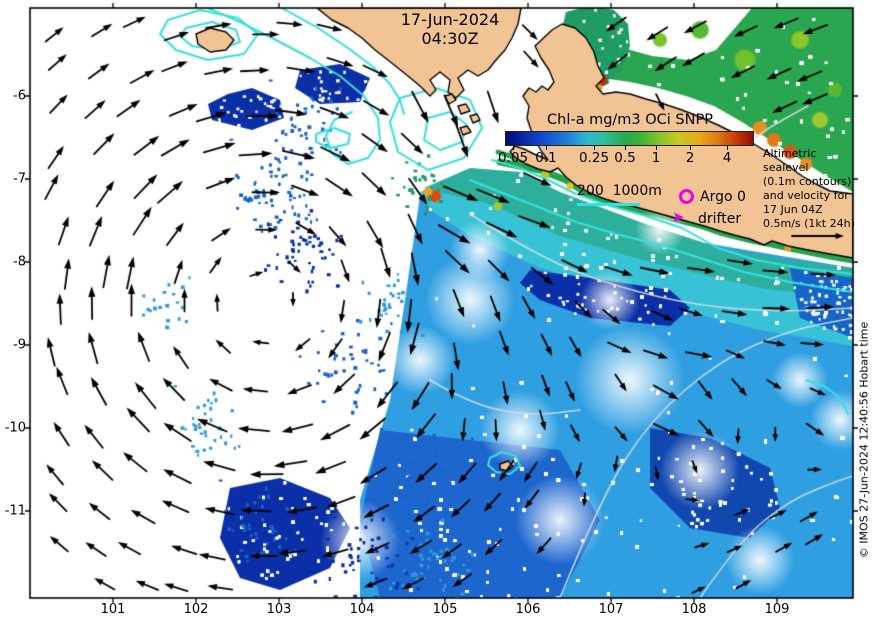  What do you see at coordinates (864, 440) in the screenshot?
I see `credit-text: © IMOS 27-Jun-2024 12:40:56 Hobart time` at bounding box center [864, 440].